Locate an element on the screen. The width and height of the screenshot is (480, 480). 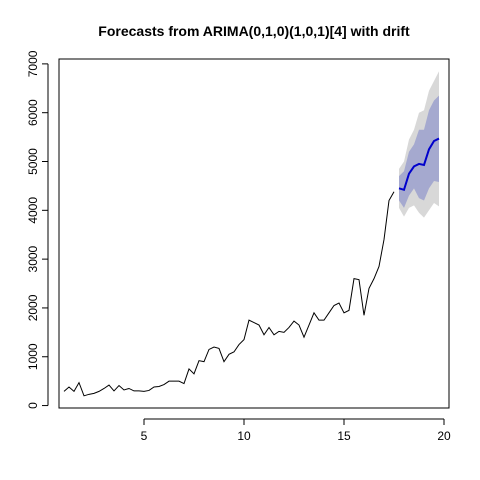
x-tick-label: 10 is located at coordinates (244, 436).